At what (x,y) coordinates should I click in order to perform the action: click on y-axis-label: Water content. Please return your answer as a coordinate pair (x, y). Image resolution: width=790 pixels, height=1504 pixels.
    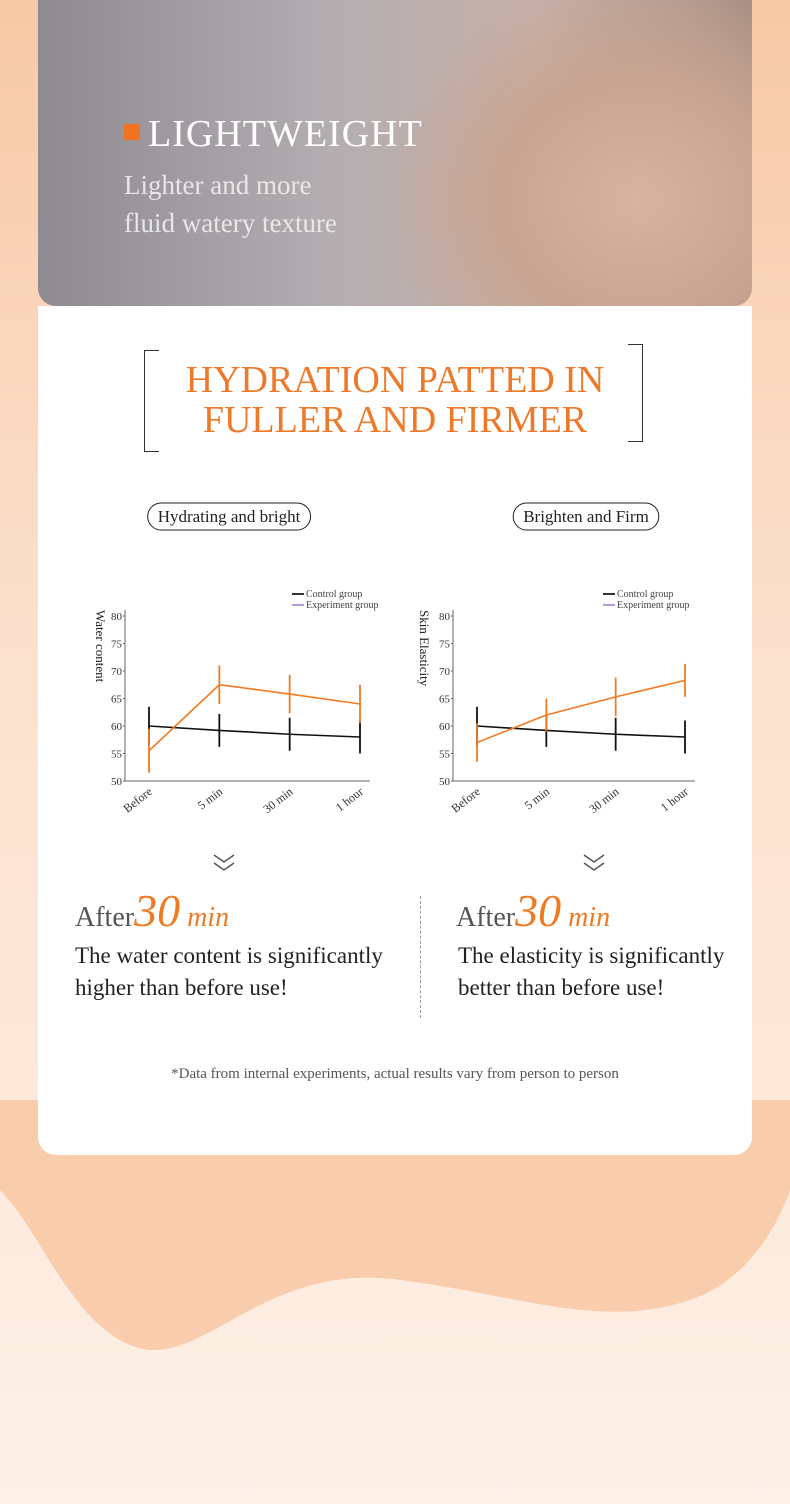
    Looking at the image, I should click on (100, 646).